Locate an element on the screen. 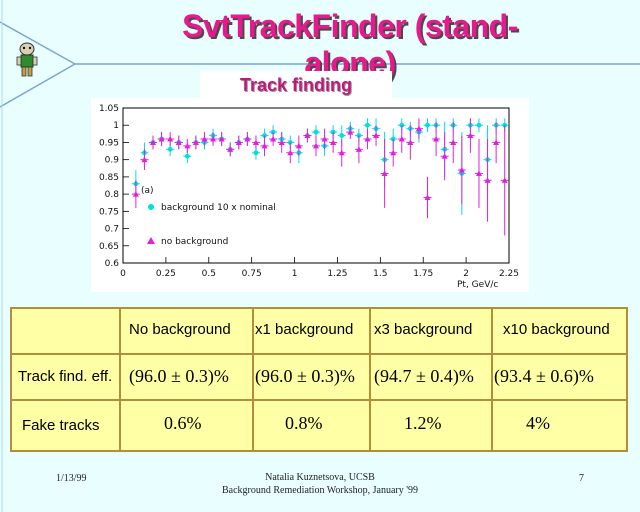  x-tick-label: 1.5 is located at coordinates (380, 274).